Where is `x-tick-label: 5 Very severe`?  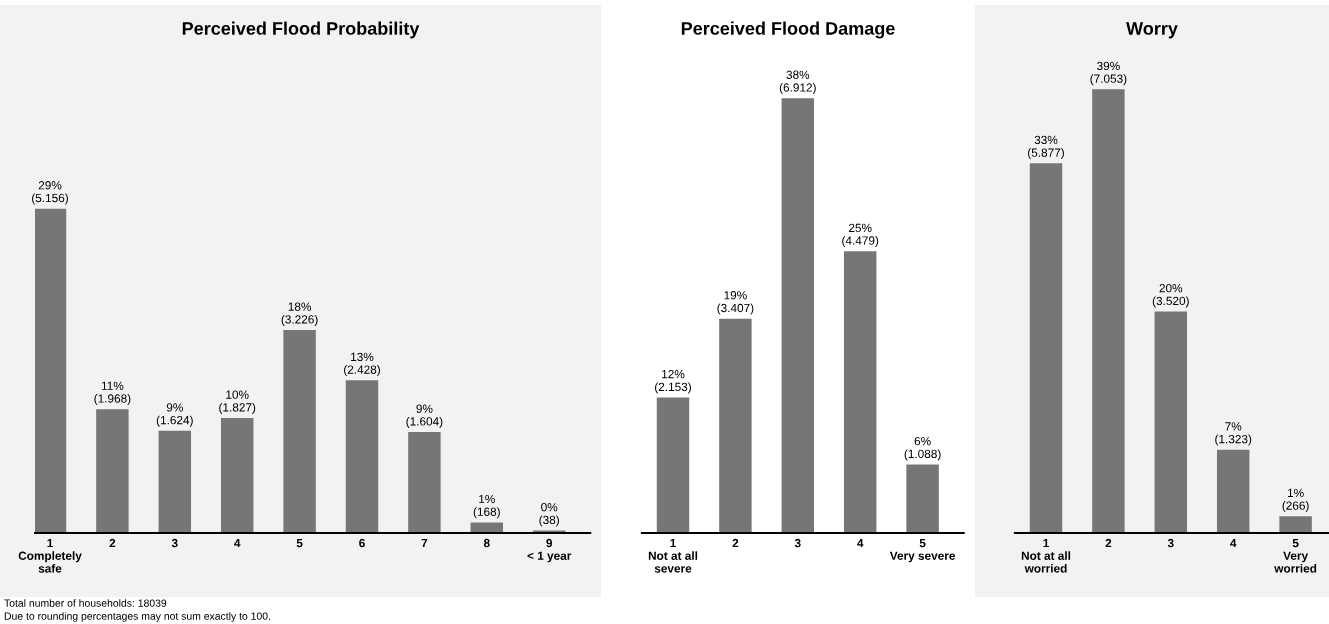 x-tick-label: 5 Very severe is located at coordinates (922, 550).